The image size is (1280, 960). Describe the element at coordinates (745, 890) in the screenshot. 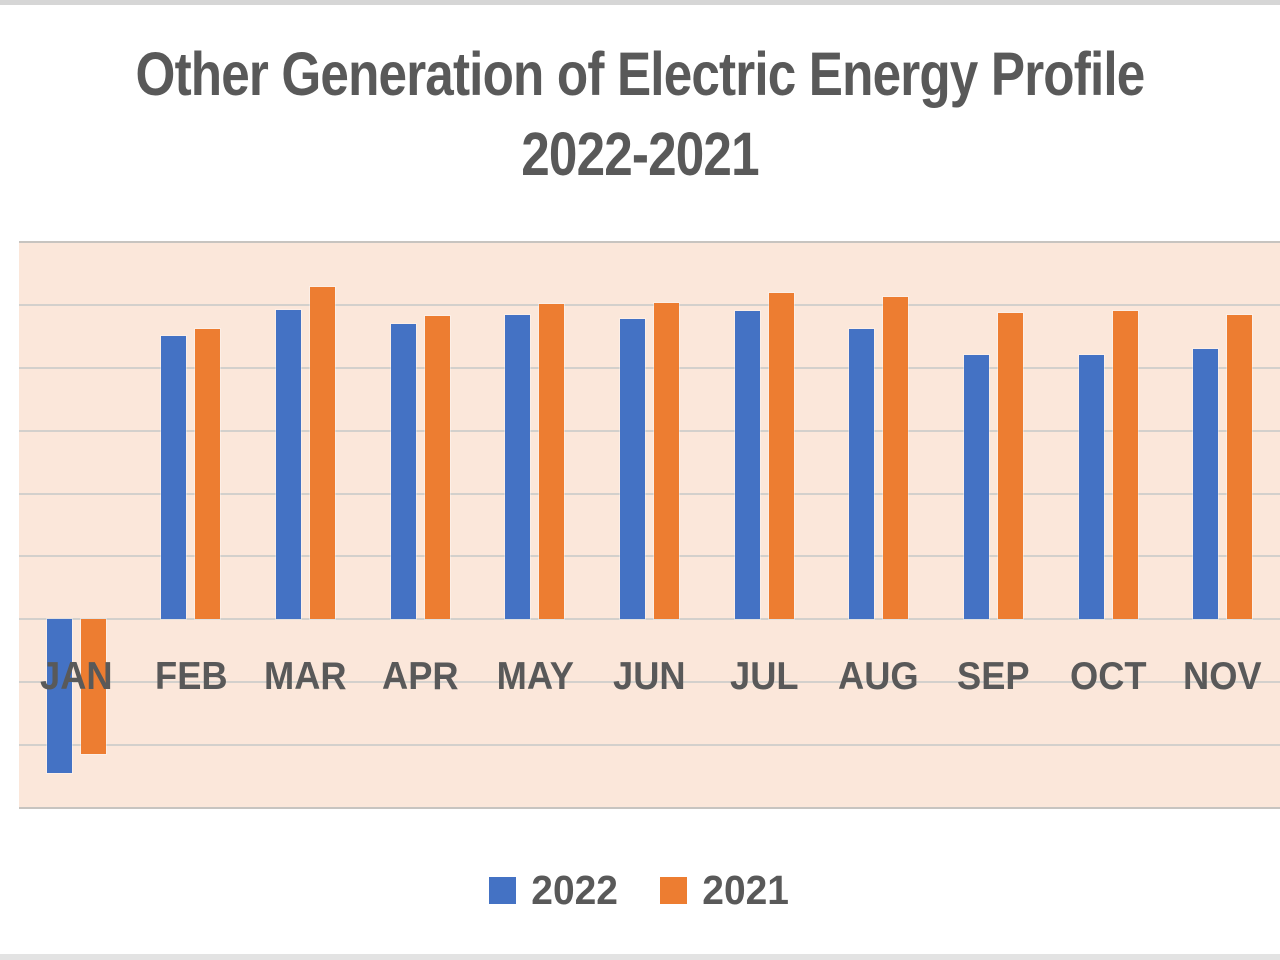

I see `legend-label-2021: 2021` at that location.